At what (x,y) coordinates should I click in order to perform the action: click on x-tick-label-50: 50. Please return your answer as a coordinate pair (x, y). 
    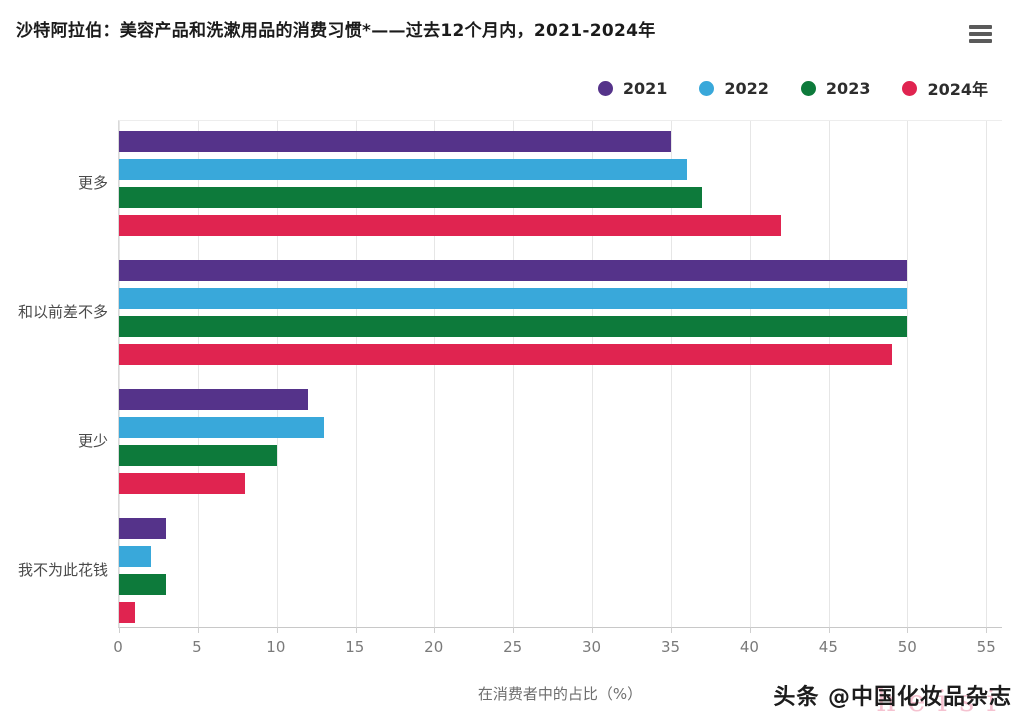
    Looking at the image, I should click on (907, 647).